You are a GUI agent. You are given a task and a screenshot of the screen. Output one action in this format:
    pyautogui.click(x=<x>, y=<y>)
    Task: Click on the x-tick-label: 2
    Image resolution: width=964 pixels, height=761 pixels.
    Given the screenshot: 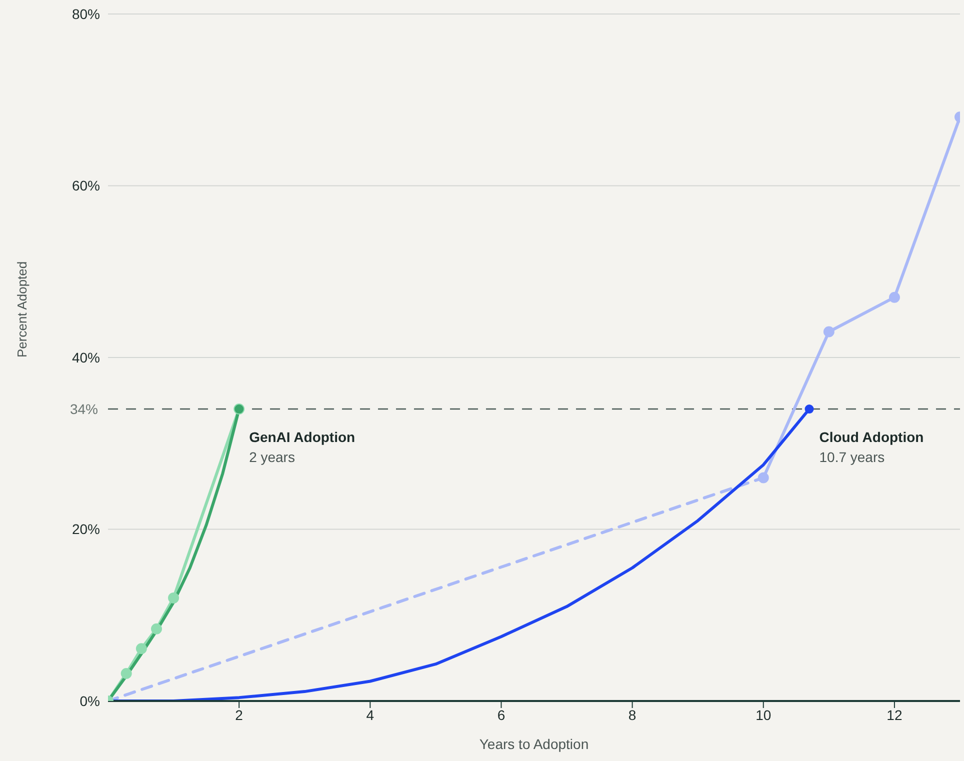 What is the action you would take?
    pyautogui.click(x=239, y=714)
    